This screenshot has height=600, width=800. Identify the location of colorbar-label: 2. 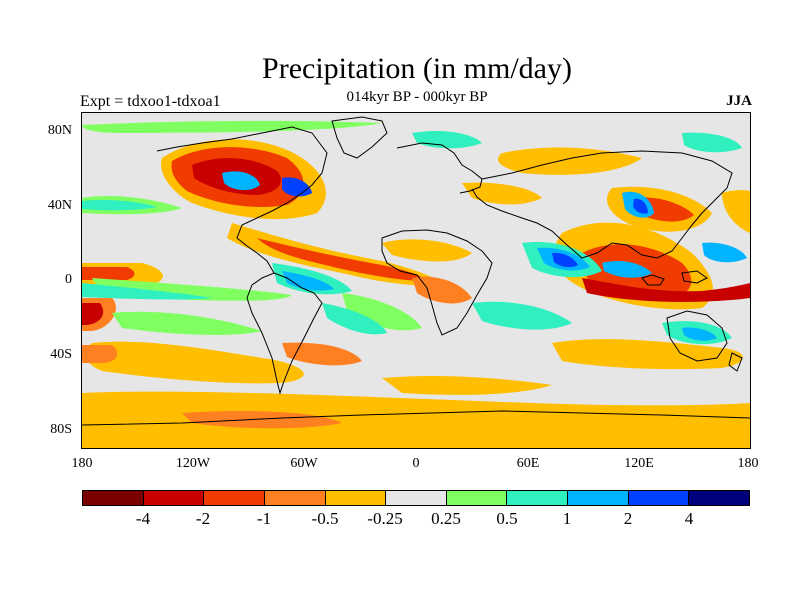
(628, 518).